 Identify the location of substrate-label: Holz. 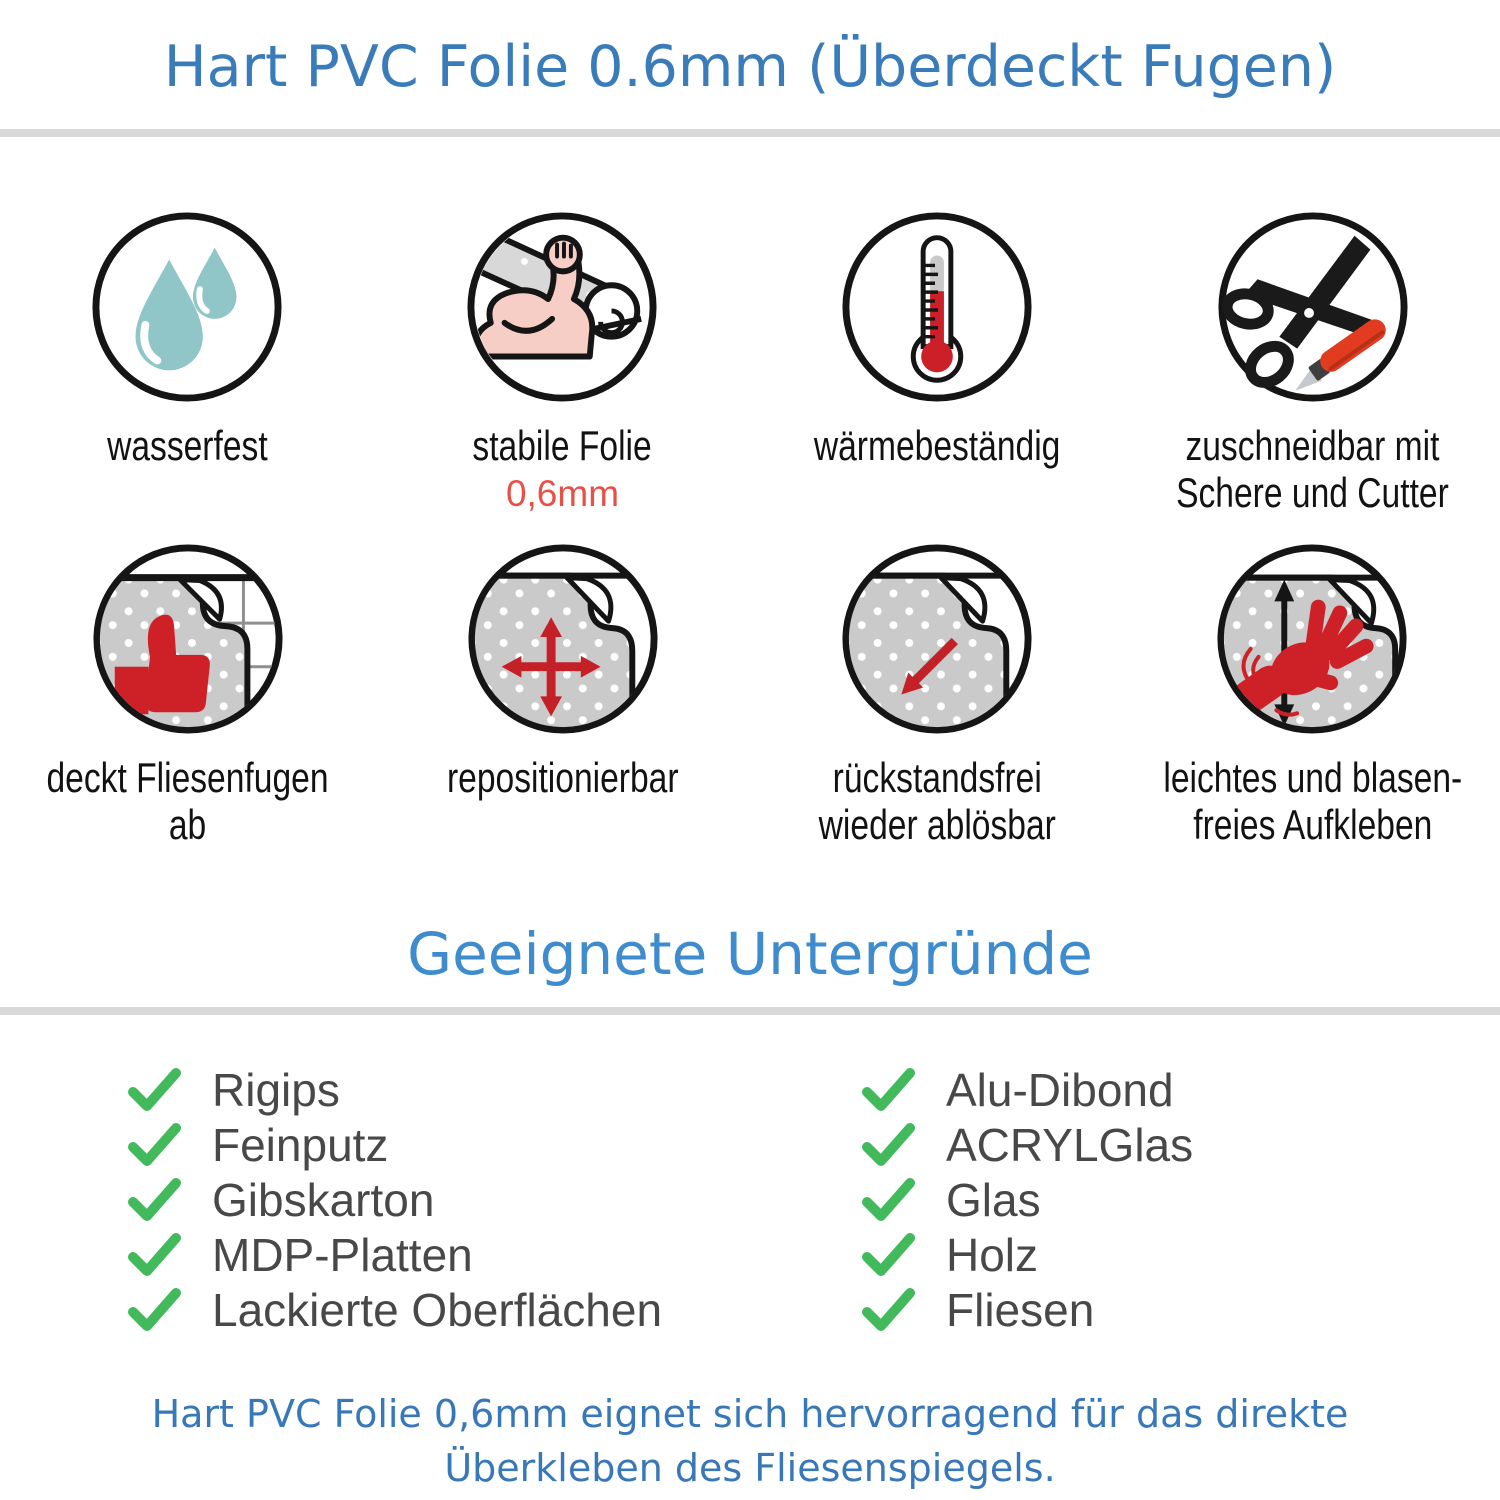
(992, 1254).